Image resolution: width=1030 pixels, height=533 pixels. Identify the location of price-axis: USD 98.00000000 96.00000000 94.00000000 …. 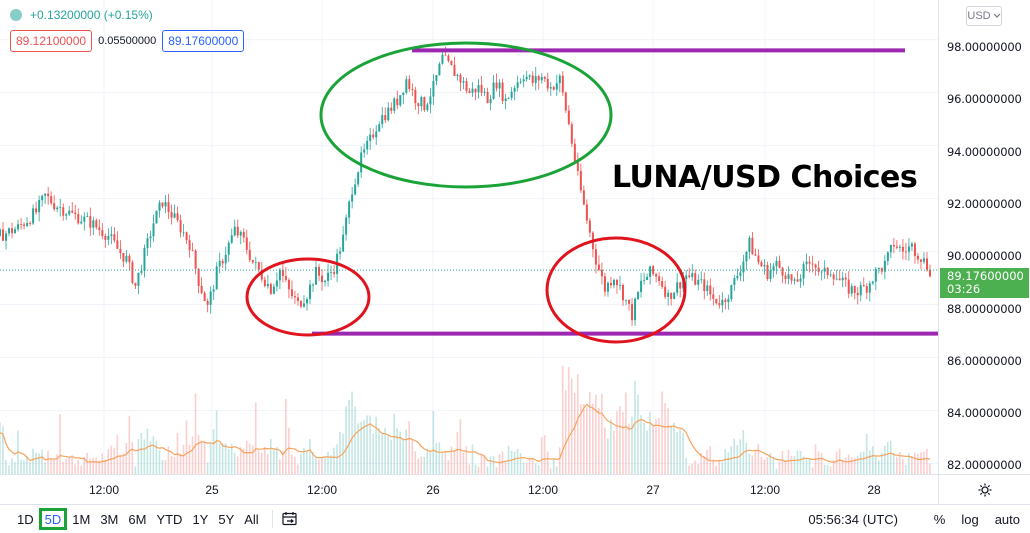
(984, 237).